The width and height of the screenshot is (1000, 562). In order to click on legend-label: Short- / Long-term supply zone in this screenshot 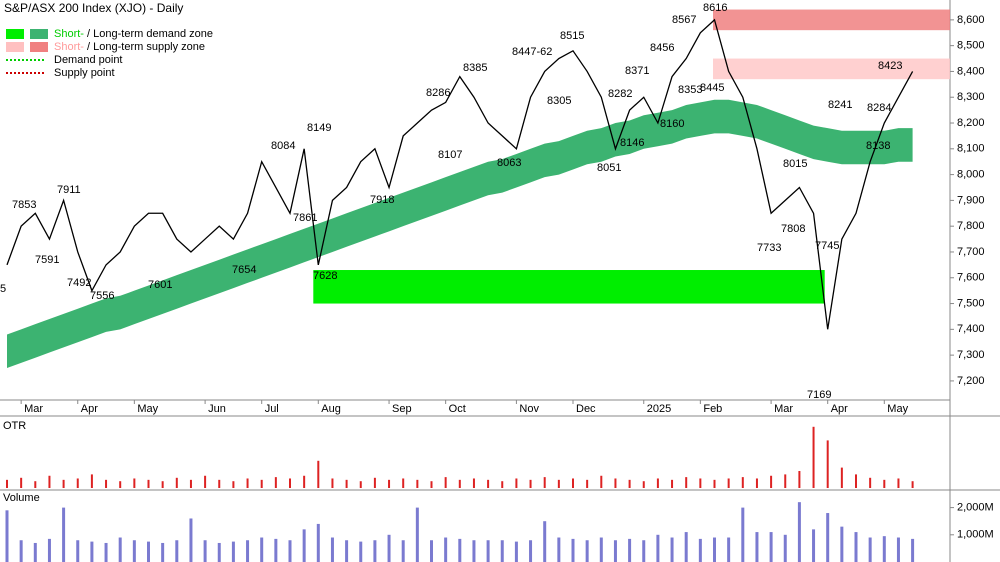, I will do `click(129, 47)`.